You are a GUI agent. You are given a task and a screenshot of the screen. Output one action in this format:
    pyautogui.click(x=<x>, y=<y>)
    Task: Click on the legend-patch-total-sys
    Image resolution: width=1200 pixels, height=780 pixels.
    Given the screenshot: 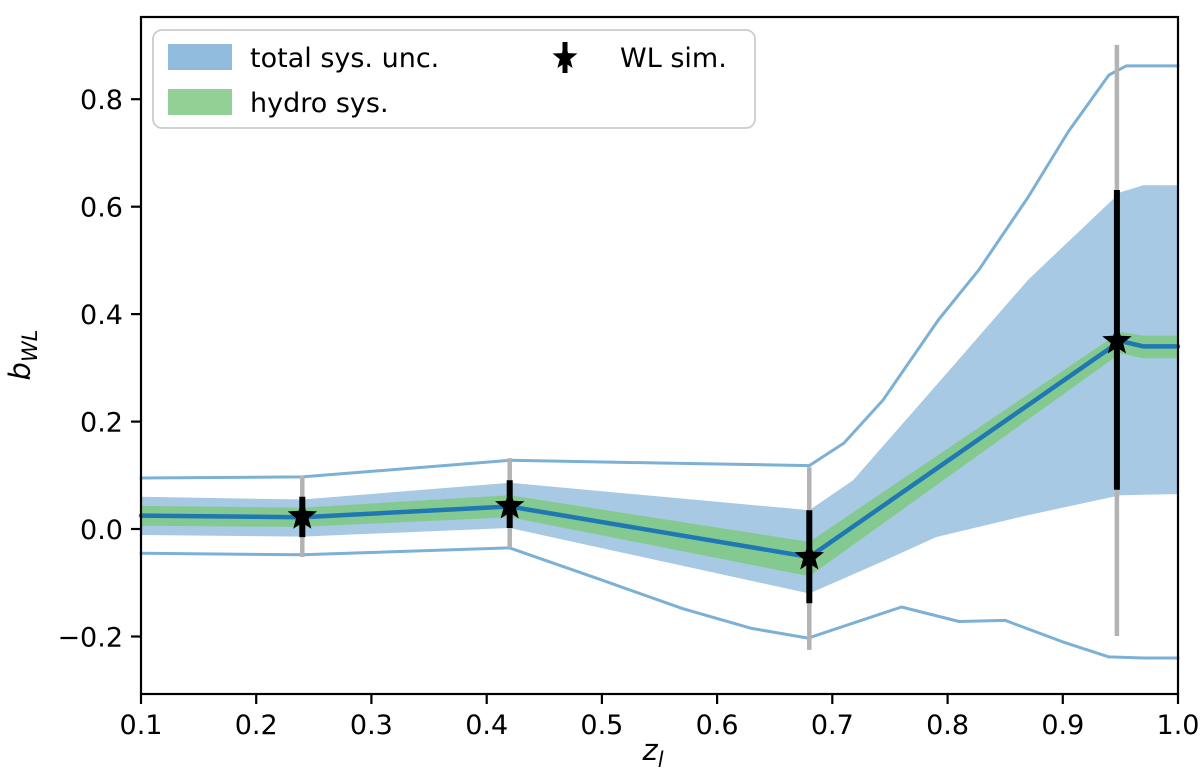 What is the action you would take?
    pyautogui.click(x=200, y=57)
    